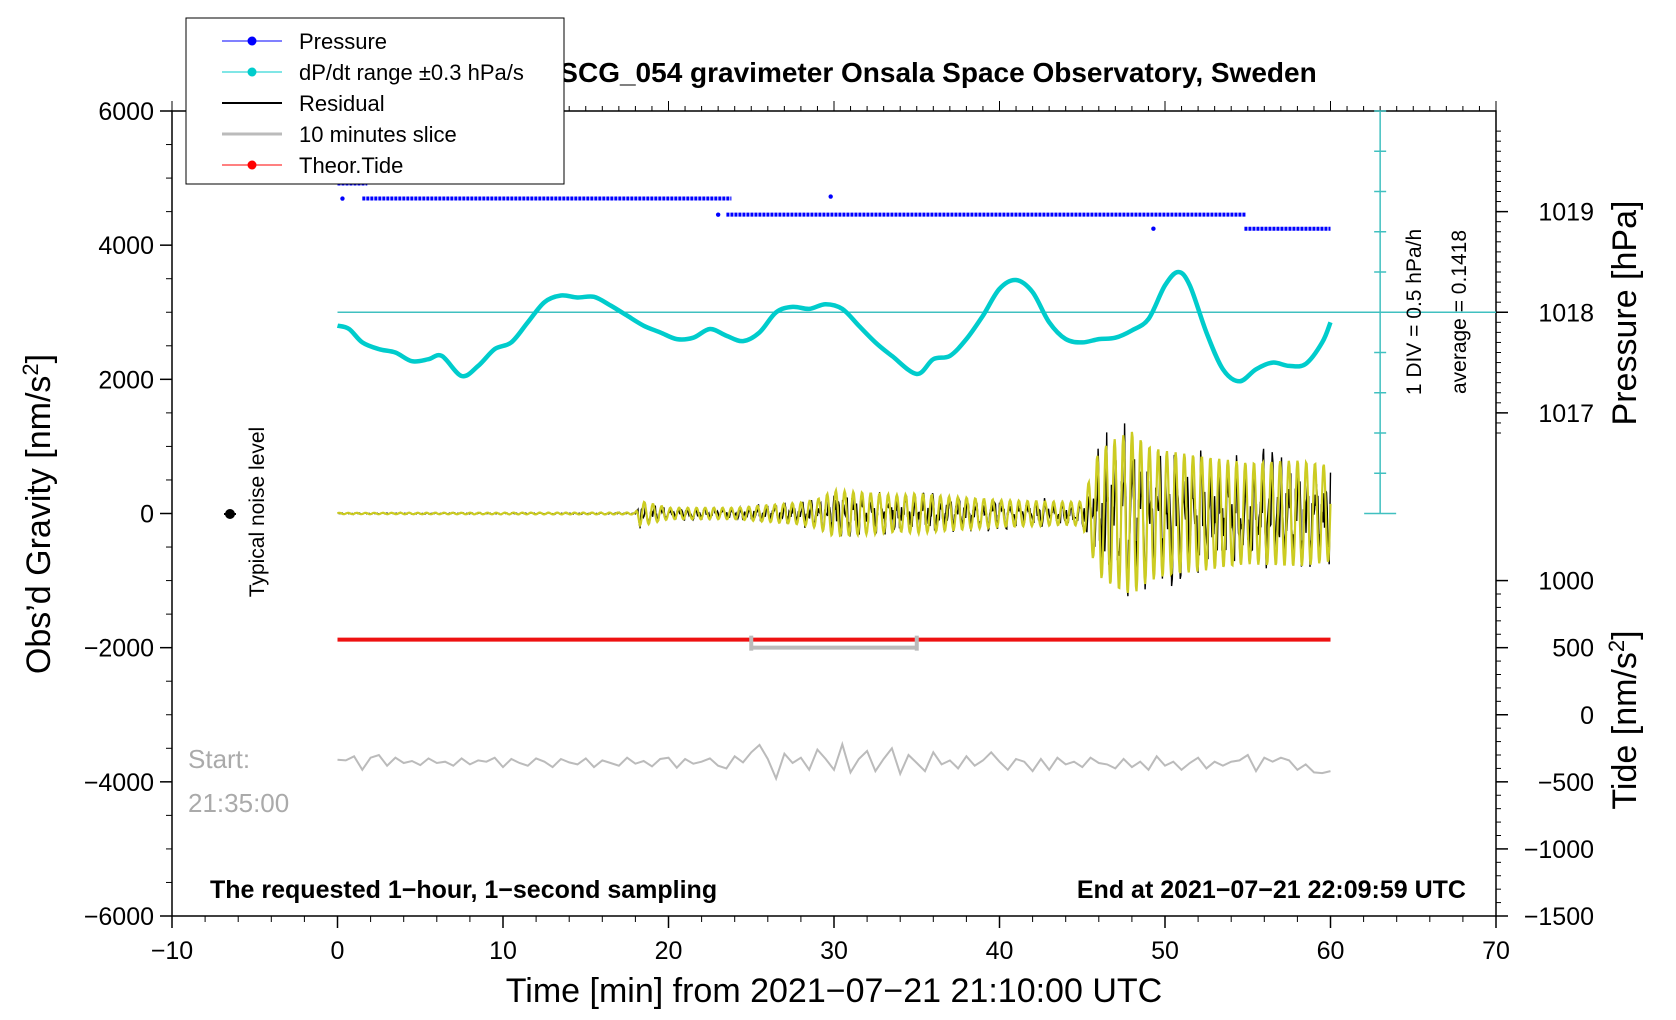  I want to click on legend-label: Theor.Tide, so click(351, 165).